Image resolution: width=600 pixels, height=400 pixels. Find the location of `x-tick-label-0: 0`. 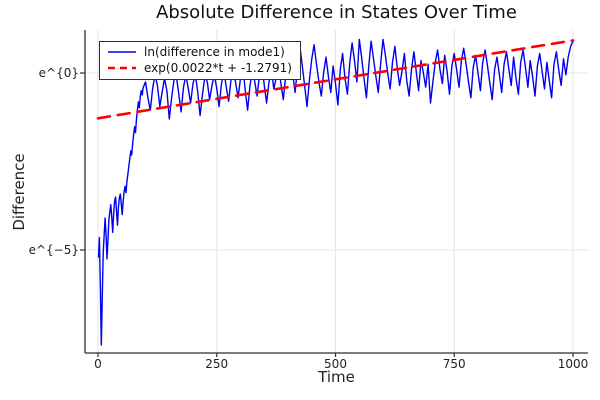

x-tick-label-0: 0 is located at coordinates (98, 364).